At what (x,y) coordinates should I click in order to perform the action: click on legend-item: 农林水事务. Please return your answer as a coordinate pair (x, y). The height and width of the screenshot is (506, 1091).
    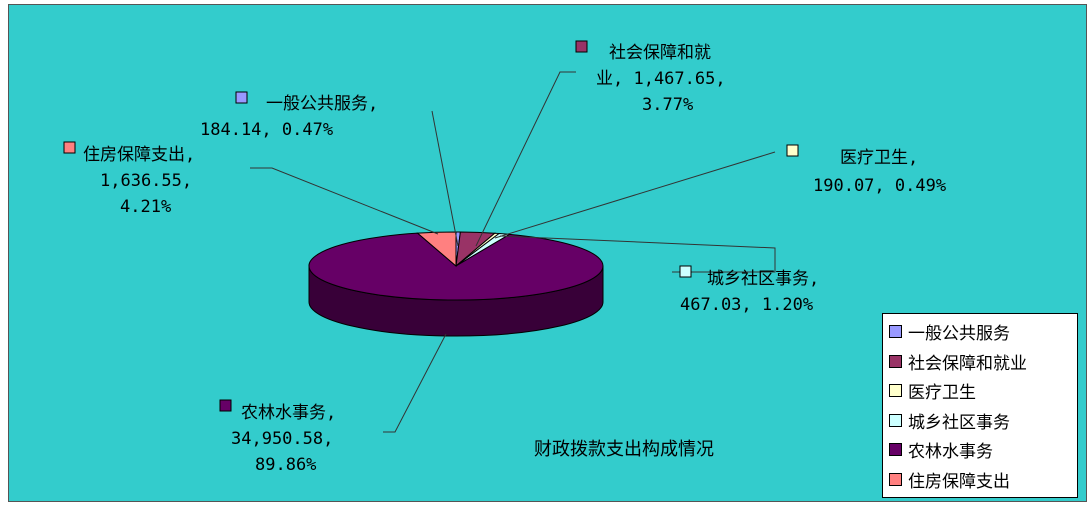
    Looking at the image, I should click on (983, 450).